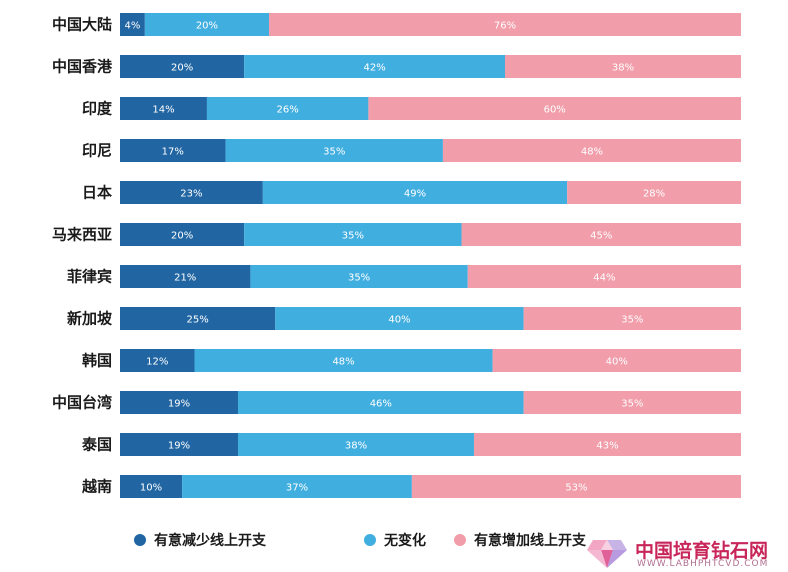 The width and height of the screenshot is (788, 572). I want to click on category-label: 中国台湾, so click(82, 403).